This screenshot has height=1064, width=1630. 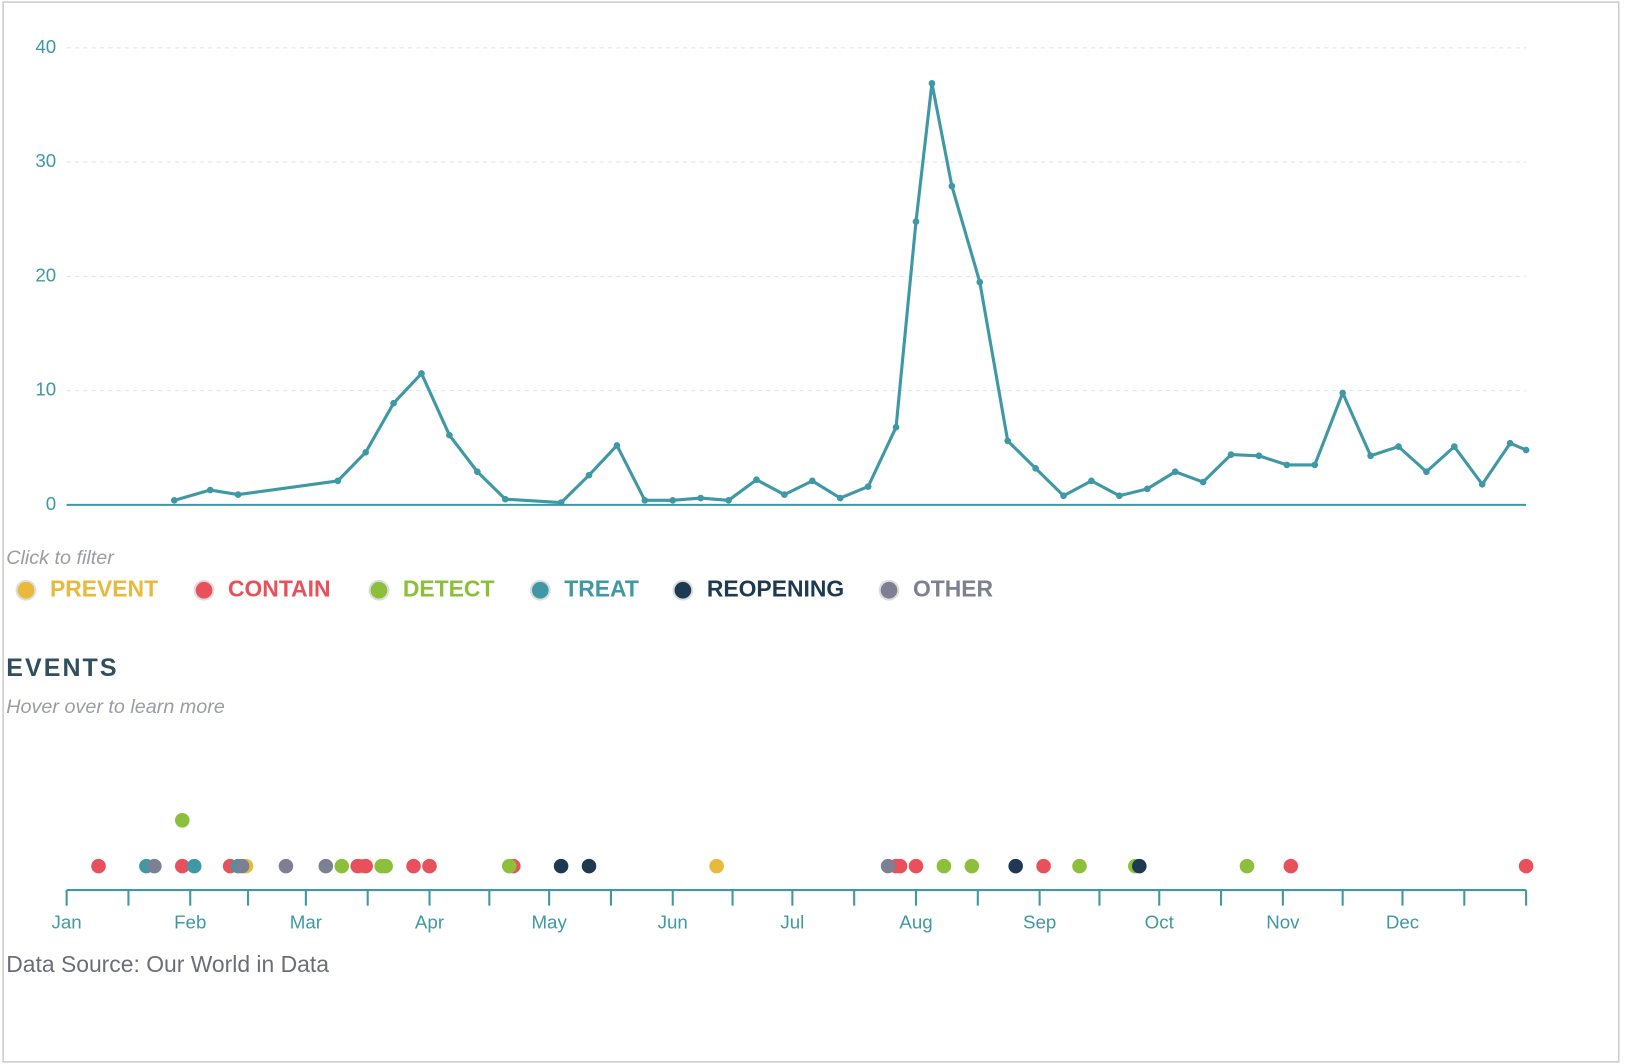 What do you see at coordinates (1402, 921) in the screenshot?
I see `x-tick-label: Dec` at bounding box center [1402, 921].